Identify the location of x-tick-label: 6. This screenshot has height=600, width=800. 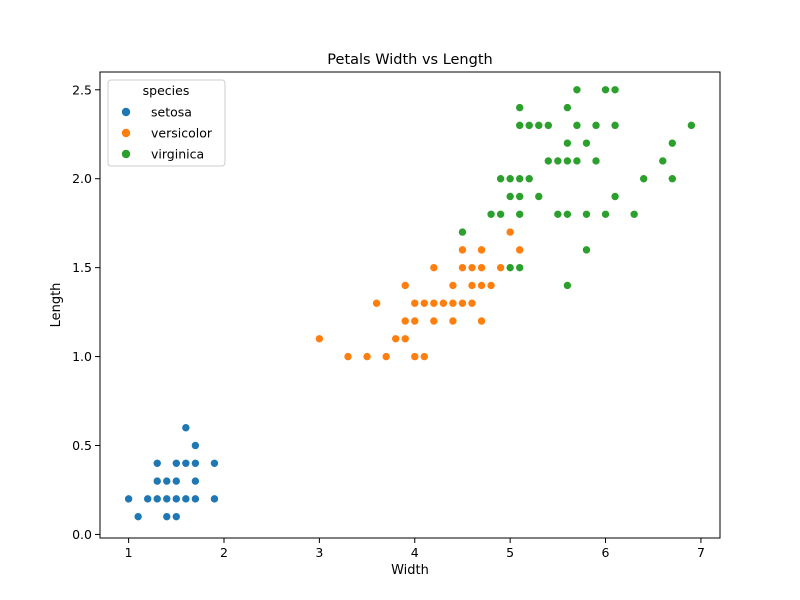
(606, 552).